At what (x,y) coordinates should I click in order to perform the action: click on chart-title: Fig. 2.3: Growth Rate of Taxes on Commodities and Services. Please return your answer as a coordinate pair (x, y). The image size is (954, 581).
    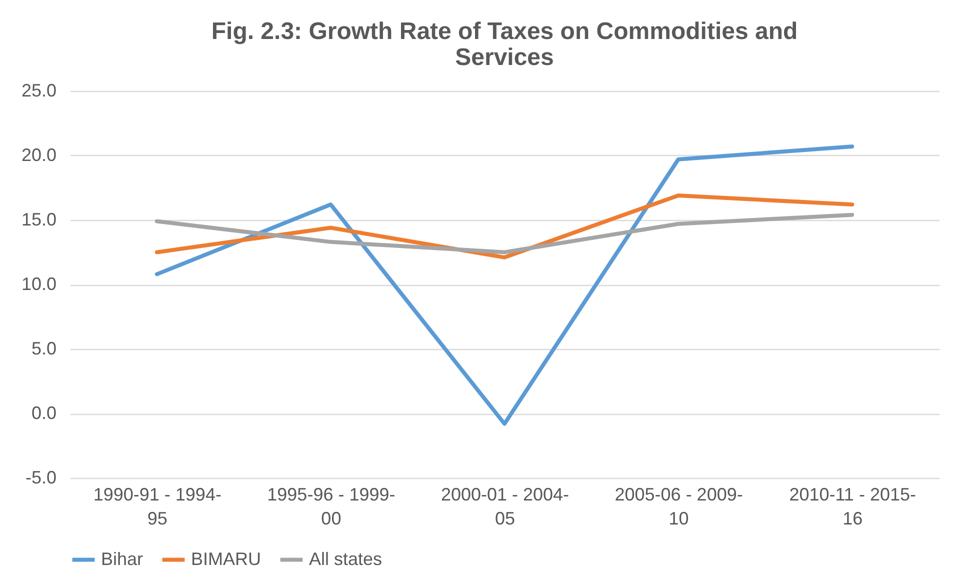
    Looking at the image, I should click on (504, 44).